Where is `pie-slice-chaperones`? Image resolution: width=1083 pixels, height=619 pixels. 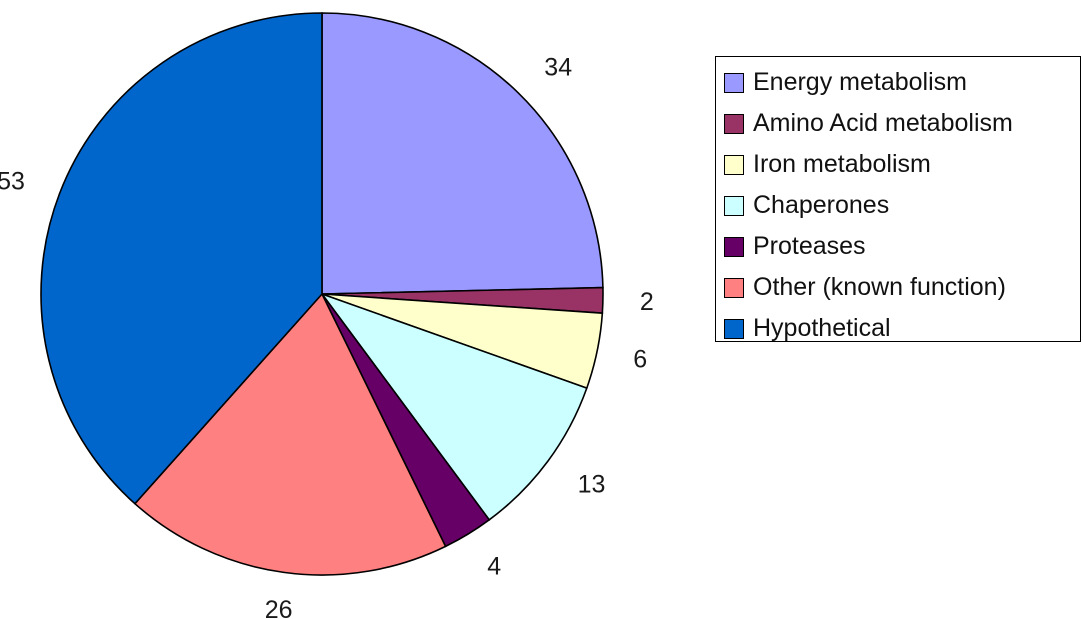 pie-slice-chaperones is located at coordinates (453, 406).